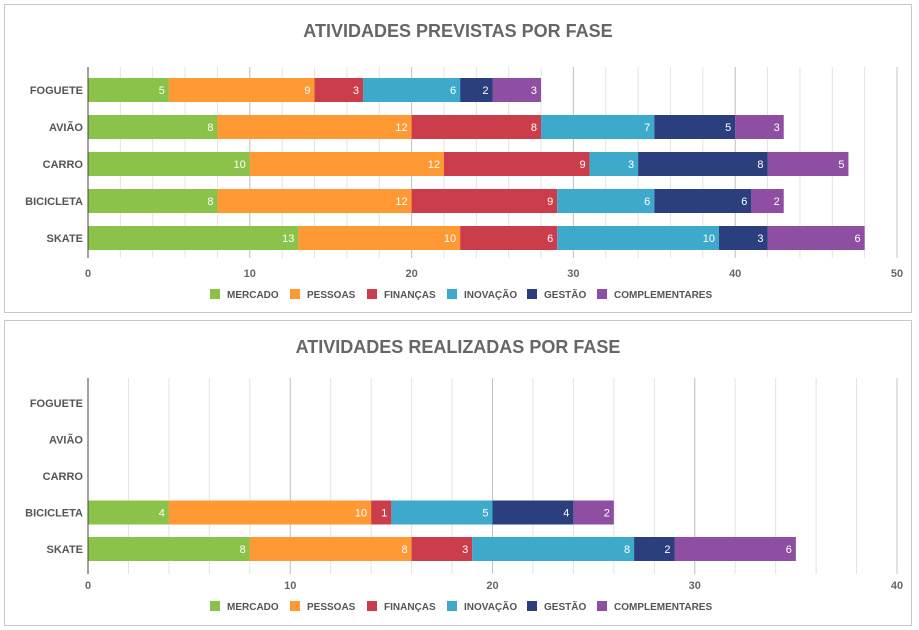 The image size is (919, 630). Describe the element at coordinates (288, 239) in the screenshot. I see `bar-value-label: 13` at that location.